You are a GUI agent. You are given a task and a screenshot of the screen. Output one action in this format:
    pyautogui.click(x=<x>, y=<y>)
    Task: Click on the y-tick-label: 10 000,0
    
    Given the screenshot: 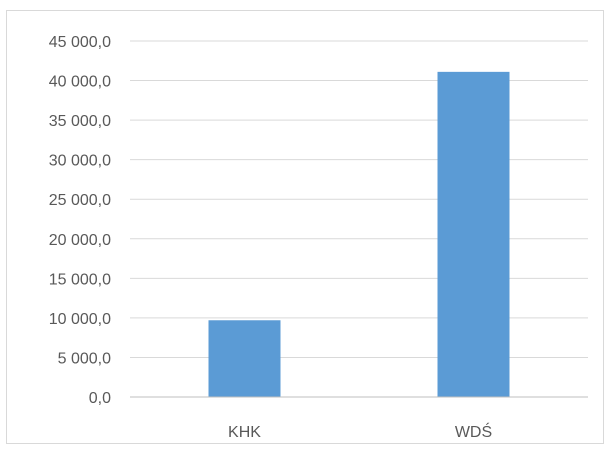 What is the action you would take?
    pyautogui.click(x=80, y=319)
    